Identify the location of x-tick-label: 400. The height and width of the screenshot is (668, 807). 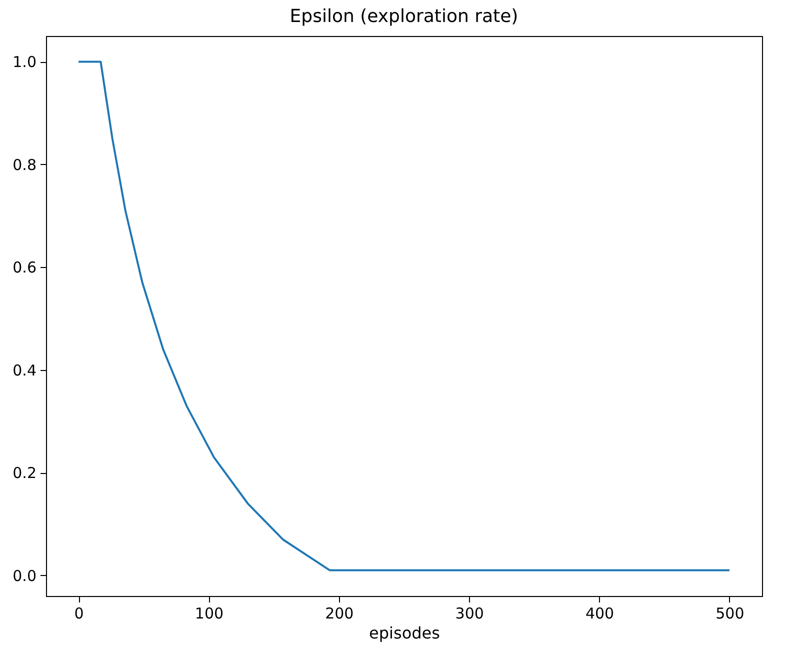
(599, 613).